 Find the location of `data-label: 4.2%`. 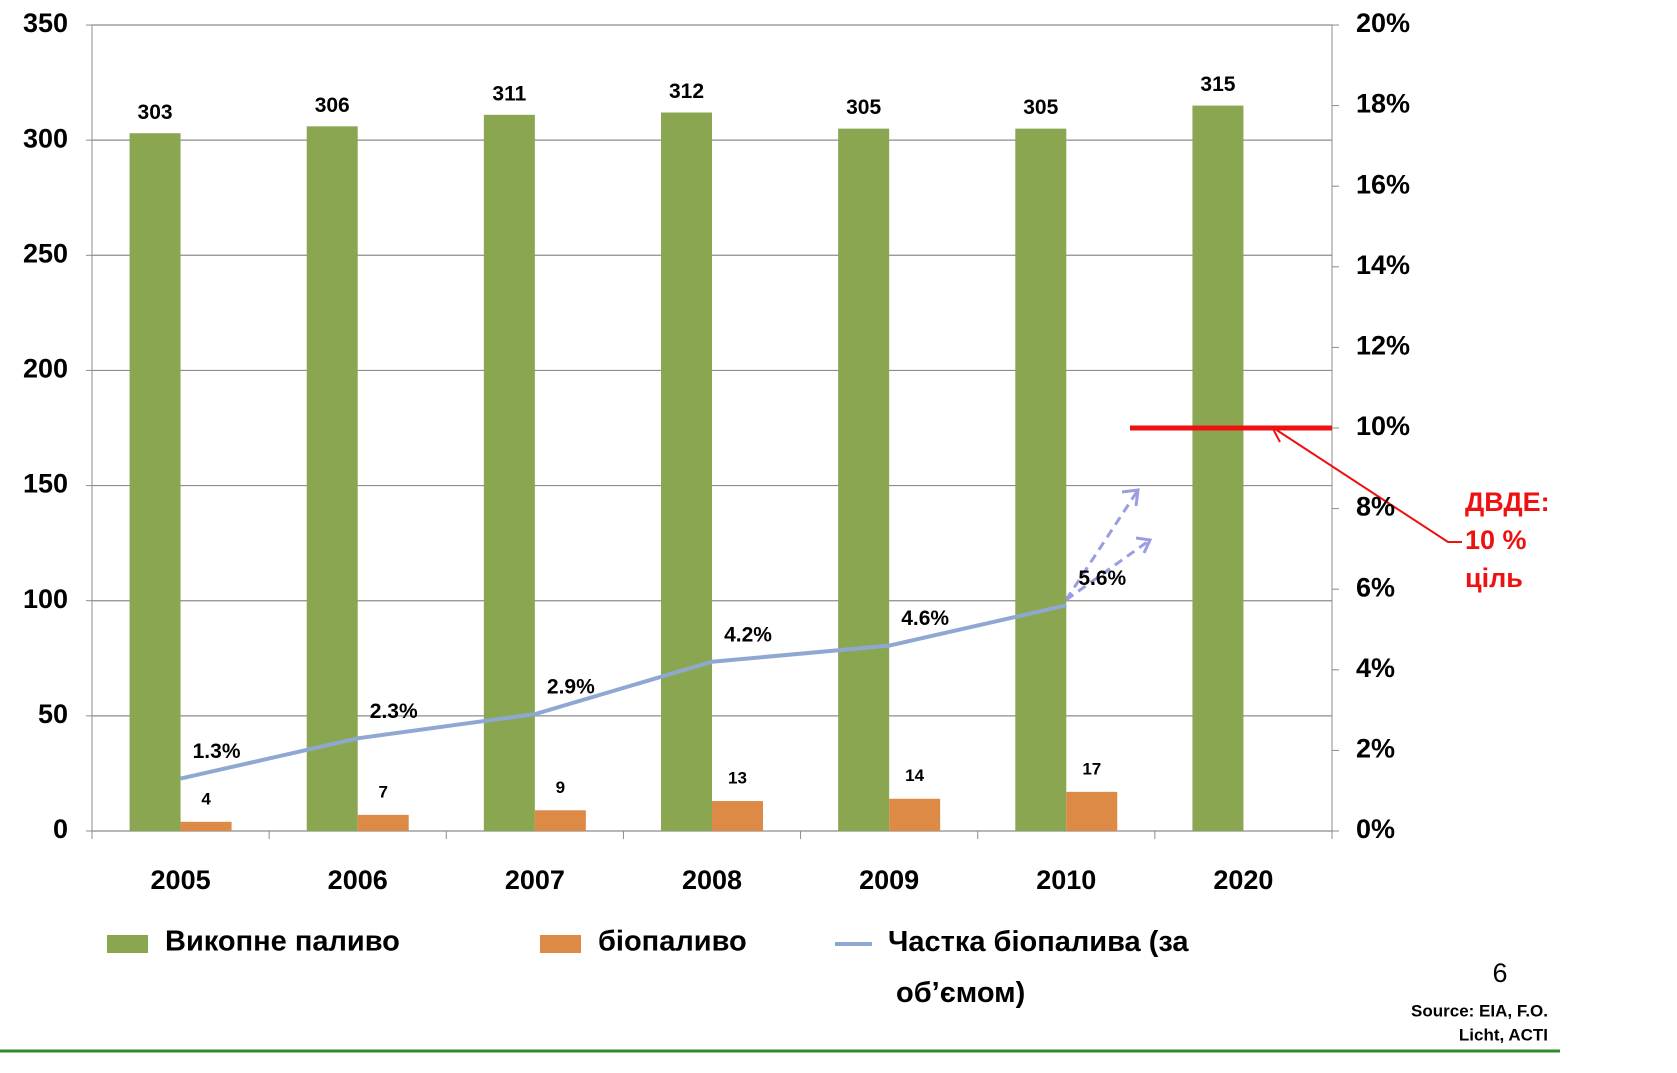

data-label: 4.2% is located at coordinates (748, 634).